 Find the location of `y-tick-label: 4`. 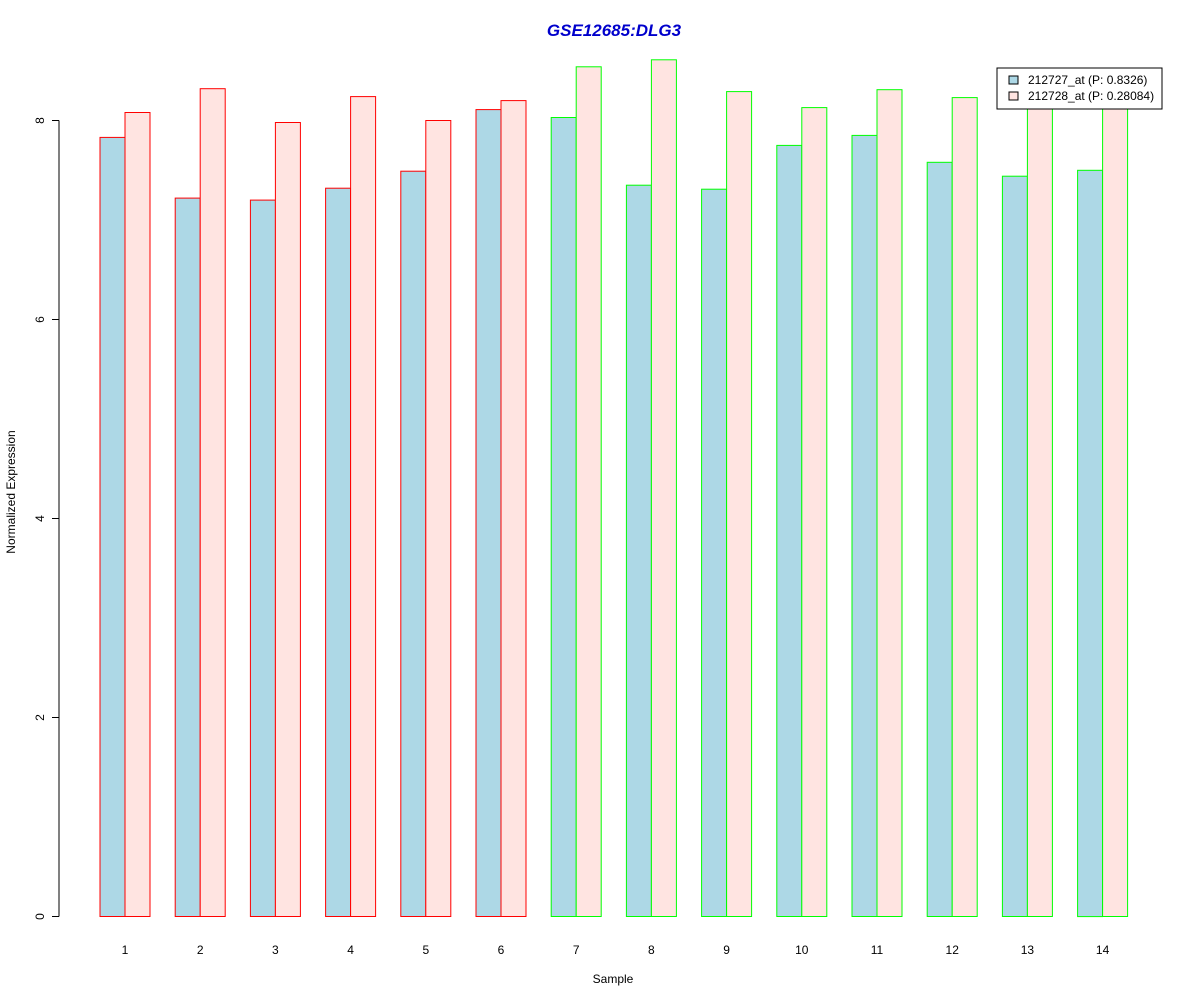

y-tick-label: 4 is located at coordinates (40, 518).